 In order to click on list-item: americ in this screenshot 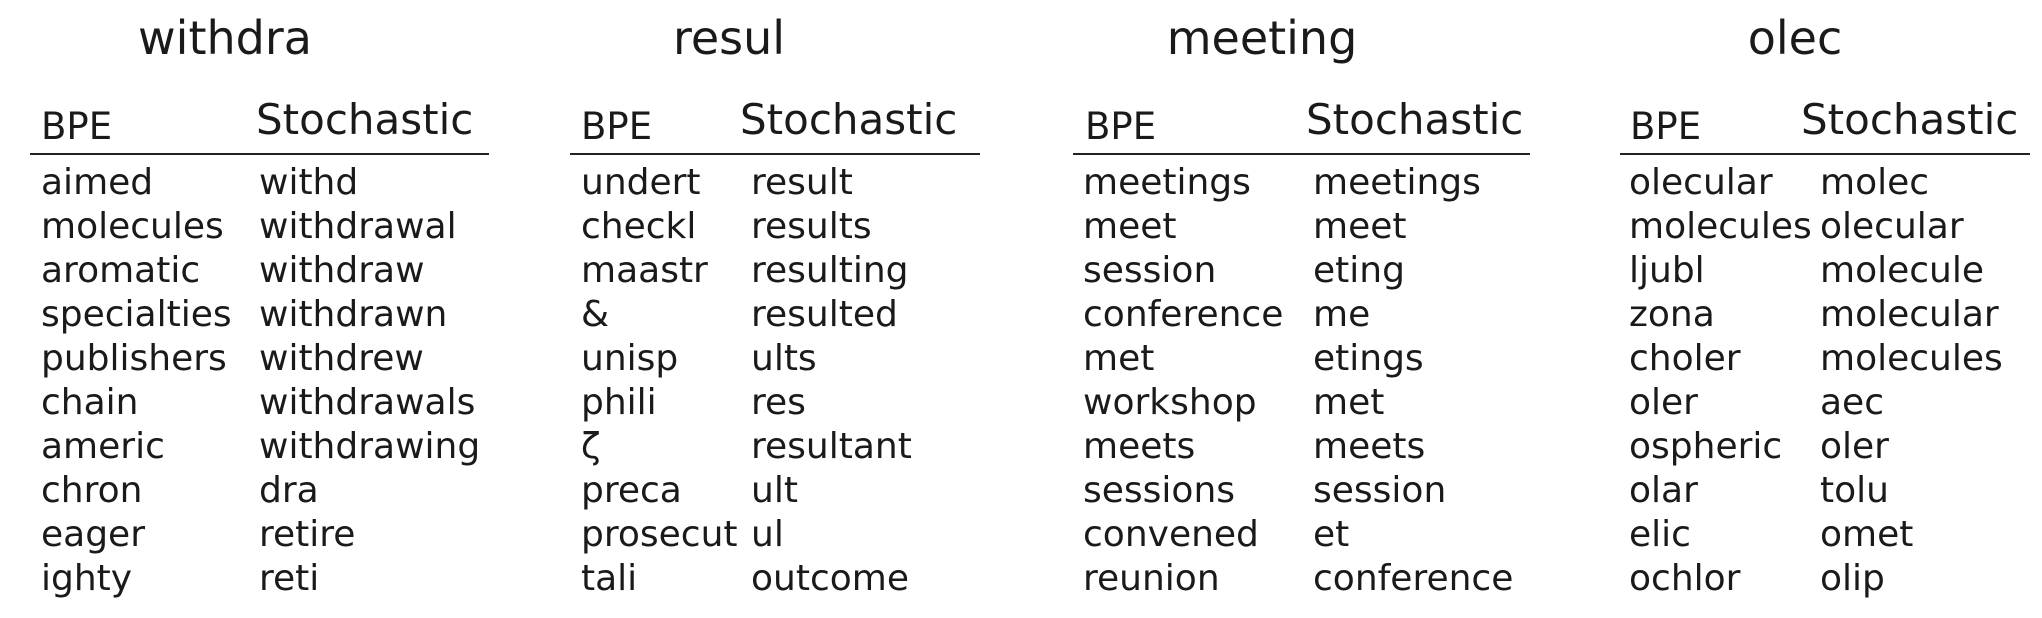, I will do `click(103, 446)`.